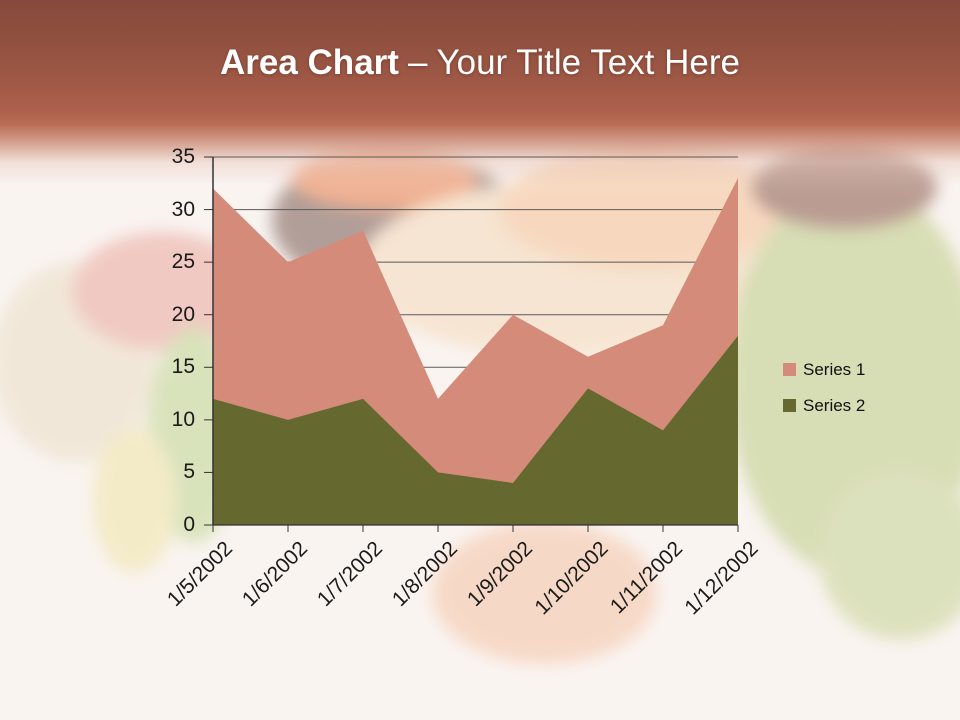 This screenshot has width=960, height=720. Describe the element at coordinates (183, 156) in the screenshot. I see `y-axis-tick-label: 35` at that location.